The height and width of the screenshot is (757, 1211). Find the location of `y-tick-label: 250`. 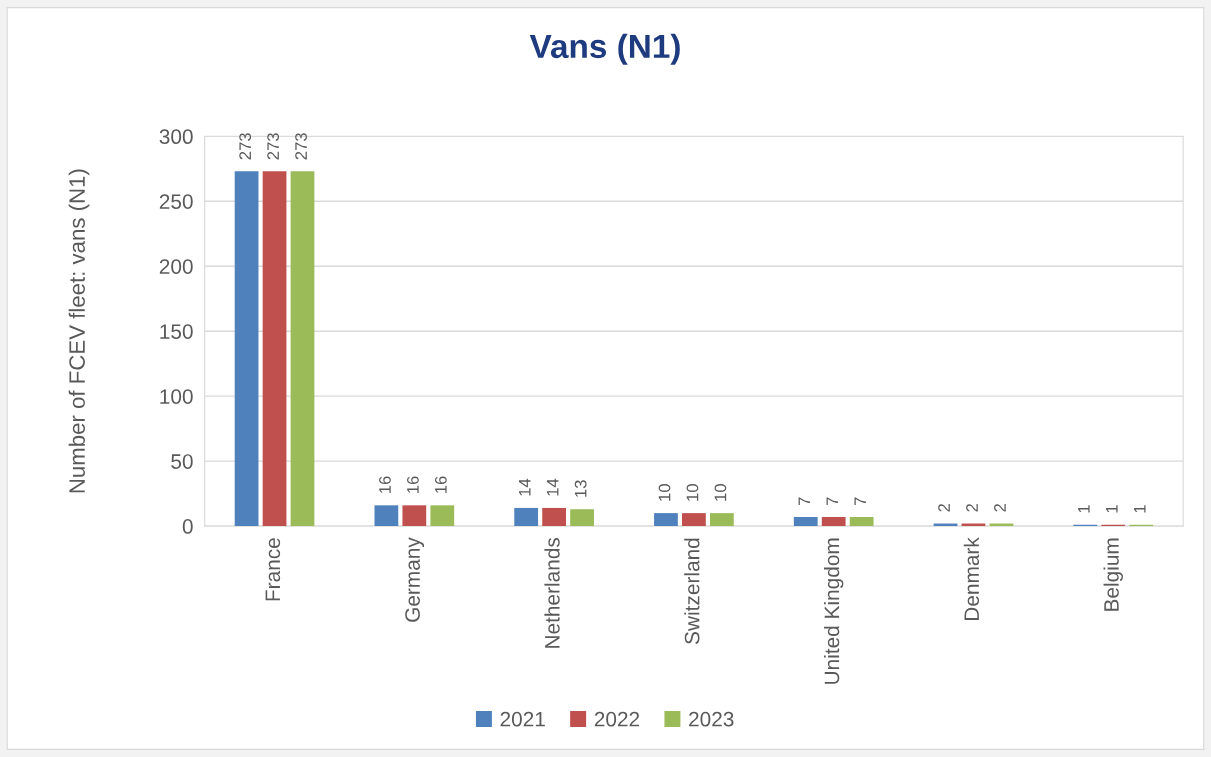

y-tick-label: 250 is located at coordinates (176, 201).